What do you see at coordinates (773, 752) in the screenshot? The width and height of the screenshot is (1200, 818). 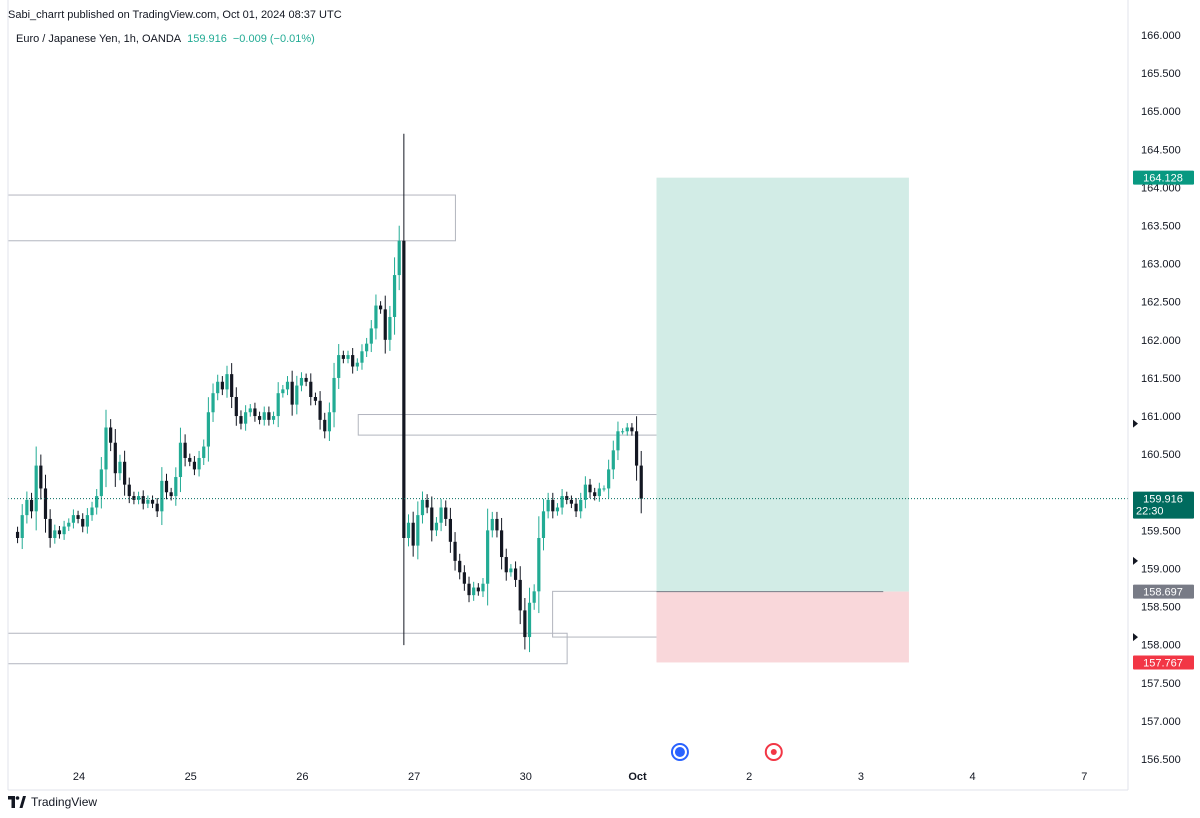 I see `alert-dot-icon-inner` at bounding box center [773, 752].